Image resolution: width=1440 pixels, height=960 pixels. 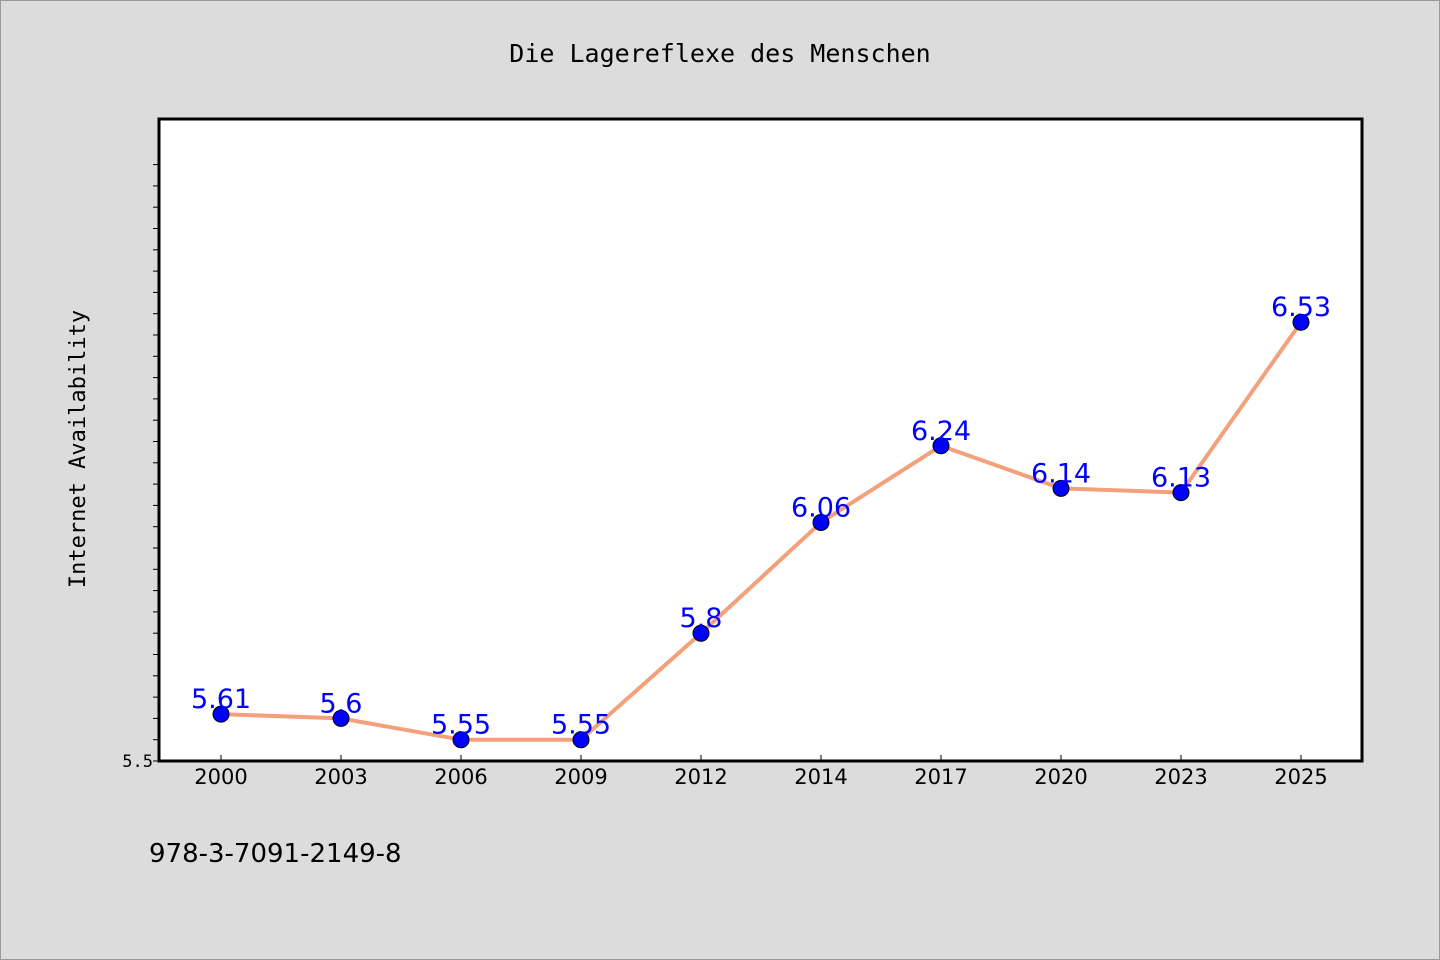 I want to click on data-label: 5.8, so click(x=701, y=618).